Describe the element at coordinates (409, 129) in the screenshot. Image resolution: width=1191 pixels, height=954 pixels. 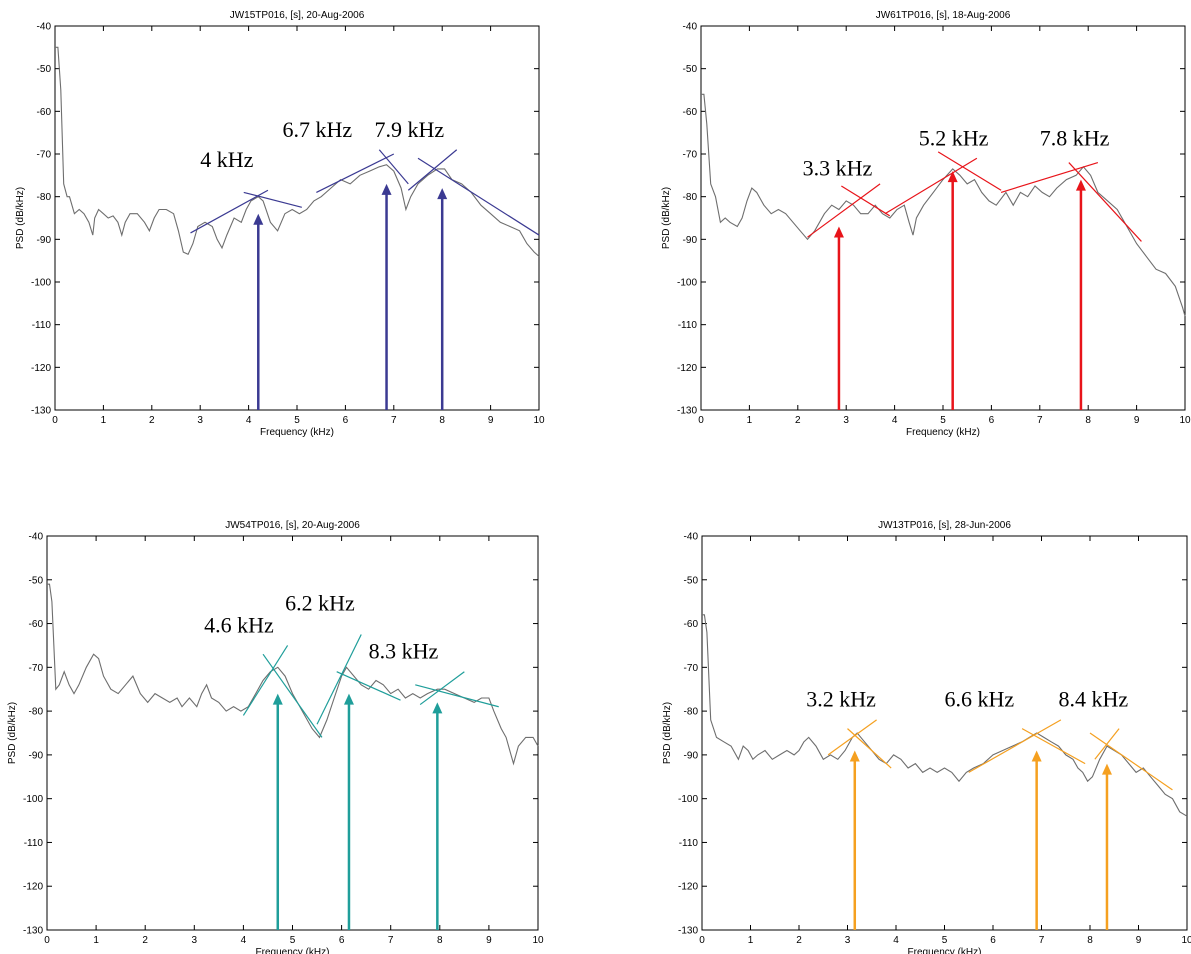
I see `peak-label: 7.9 kHz` at that location.